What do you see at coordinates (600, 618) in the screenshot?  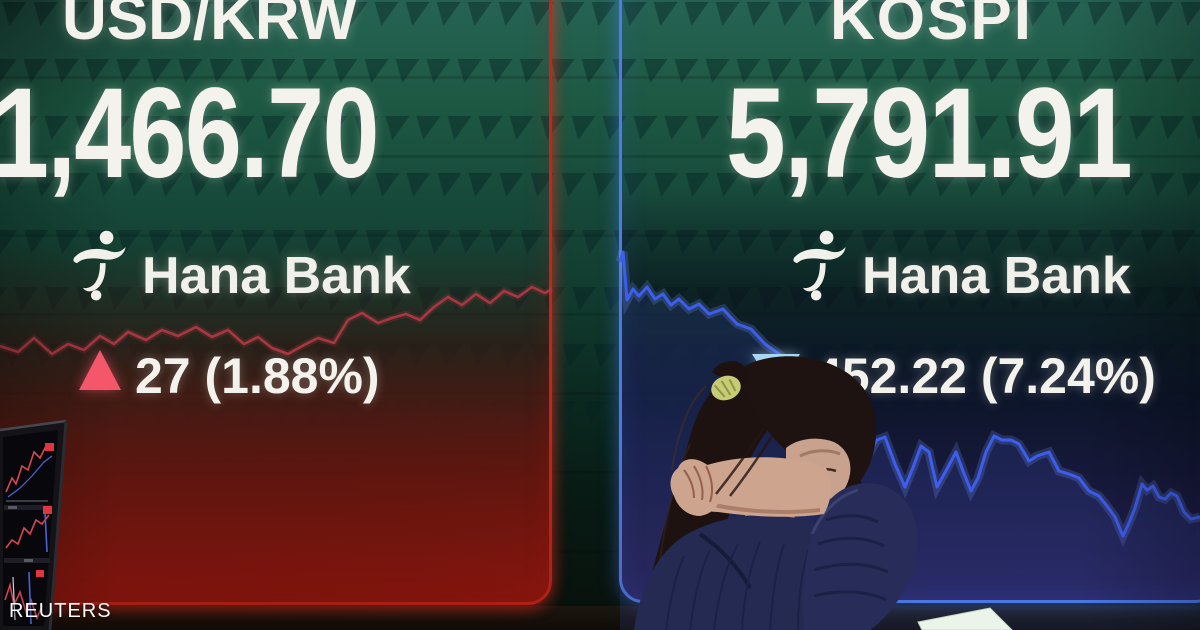 I see `floor-strip` at bounding box center [600, 618].